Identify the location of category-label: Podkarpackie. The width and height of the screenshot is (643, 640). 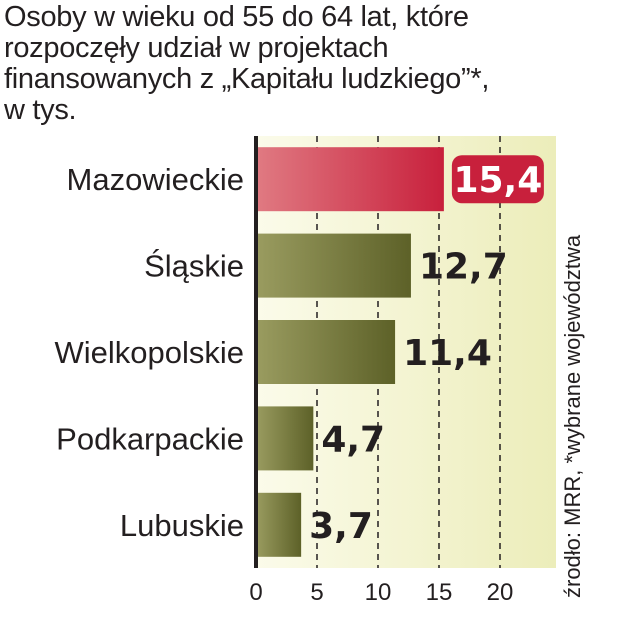
(150, 438).